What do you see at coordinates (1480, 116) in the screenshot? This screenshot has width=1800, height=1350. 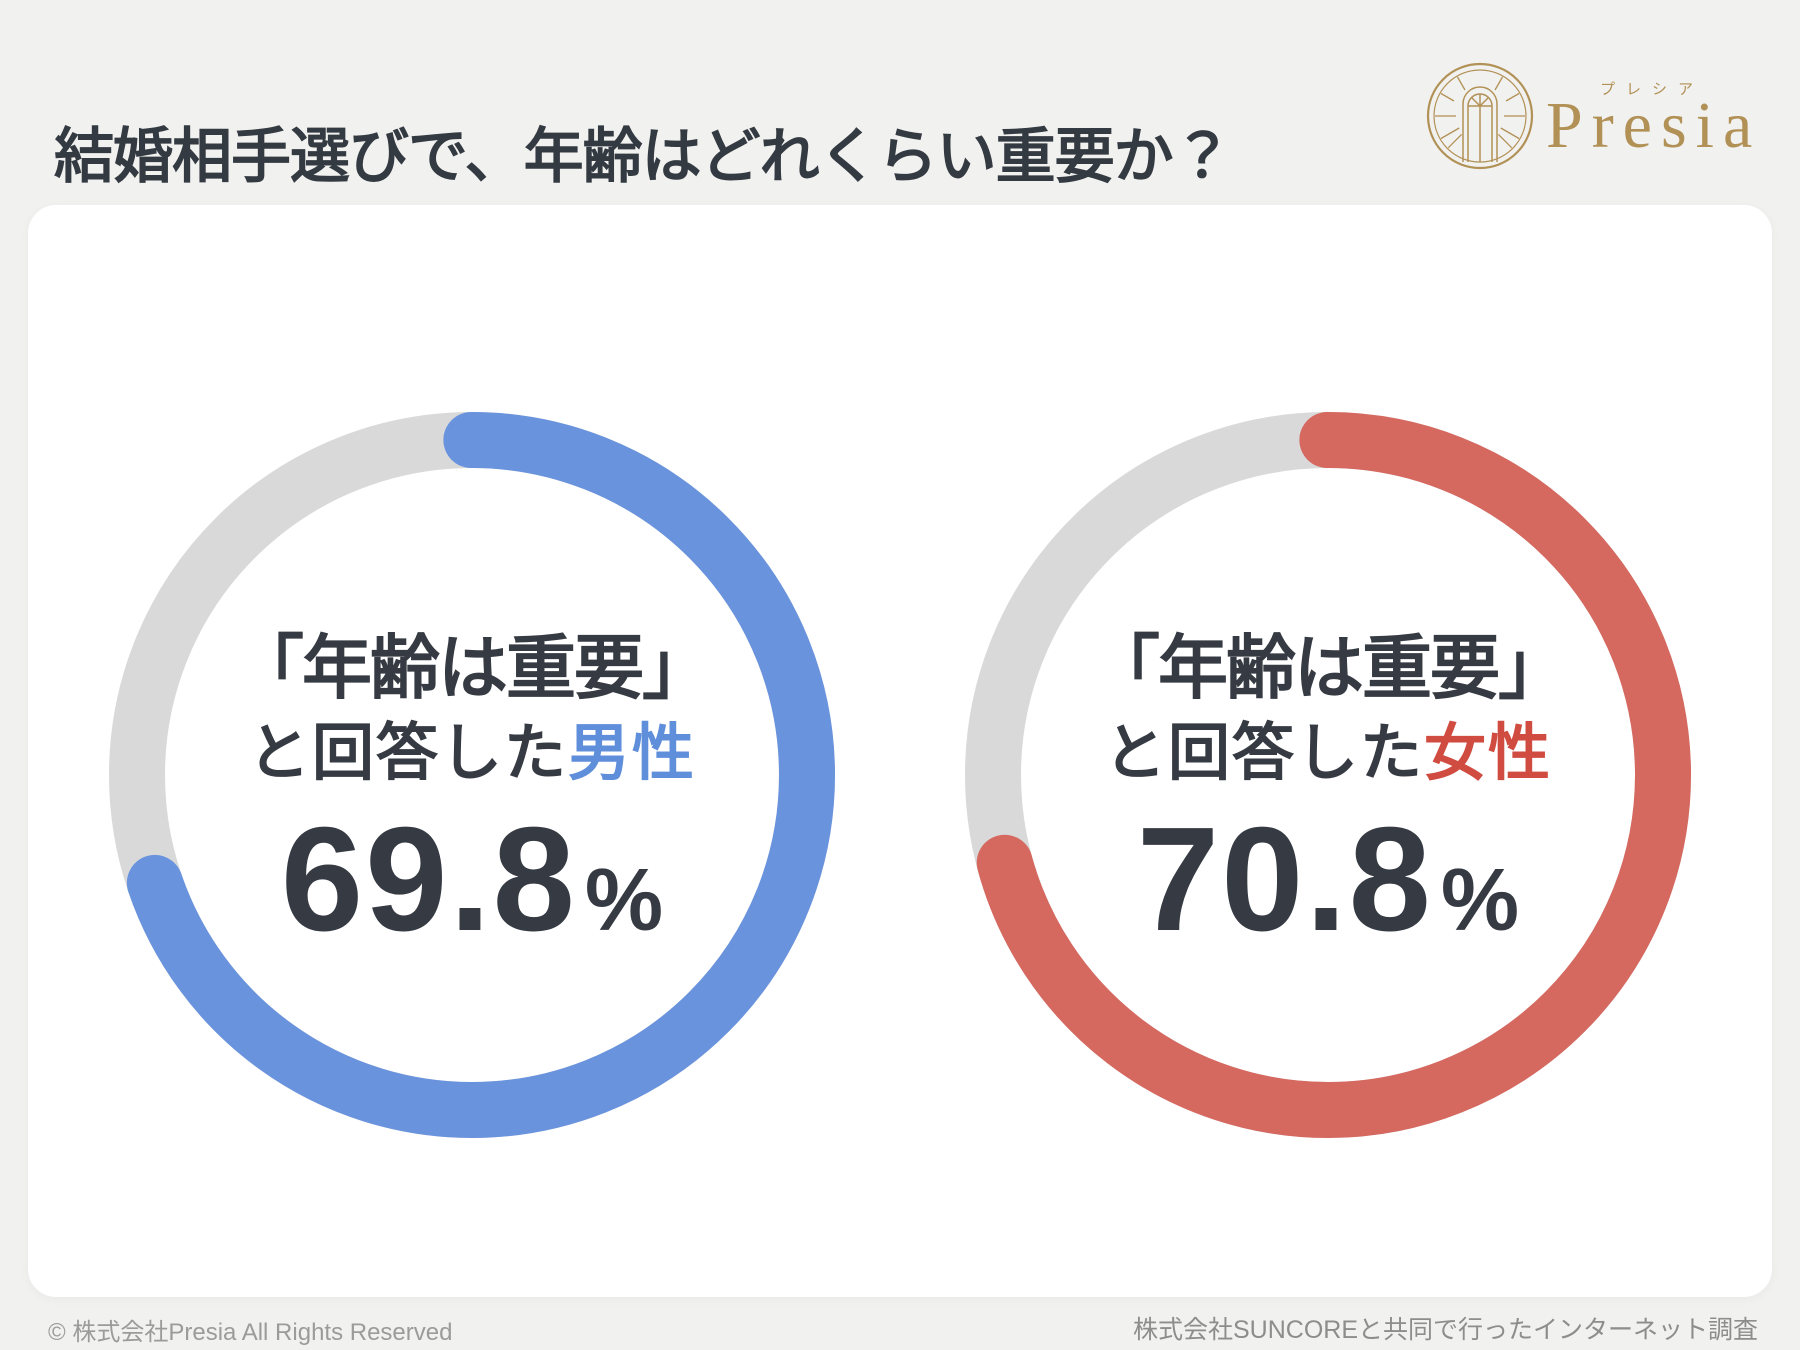 I see `presia-window-icon` at bounding box center [1480, 116].